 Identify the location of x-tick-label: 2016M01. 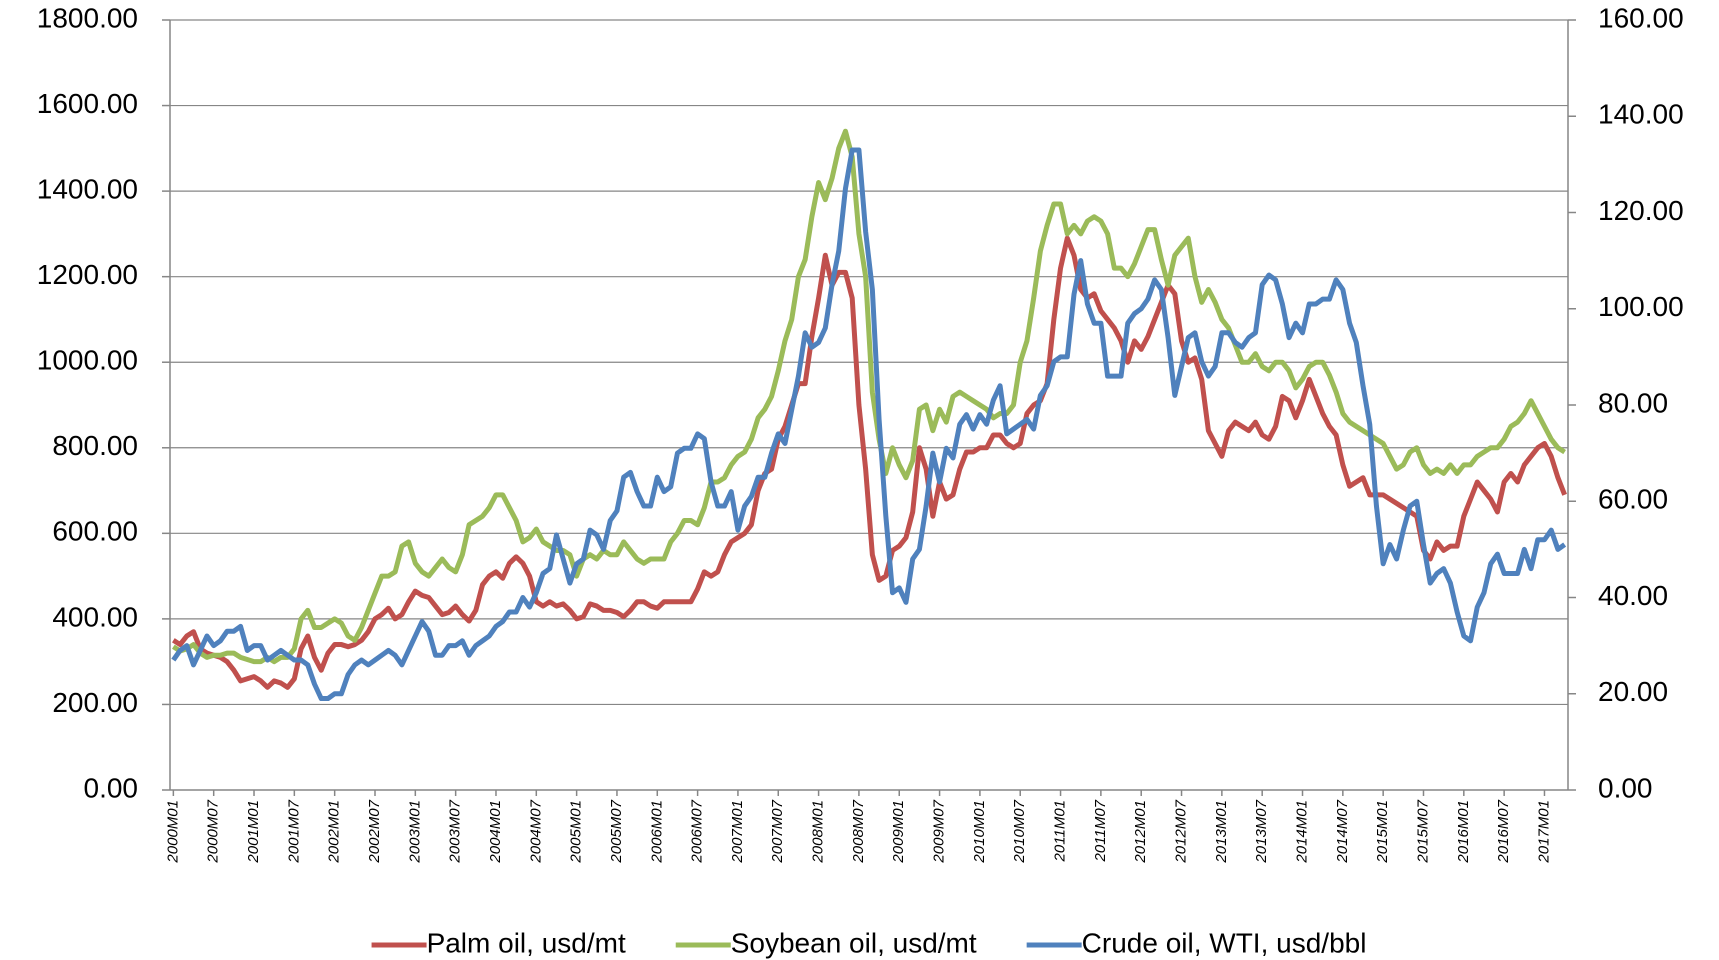
(1463, 832).